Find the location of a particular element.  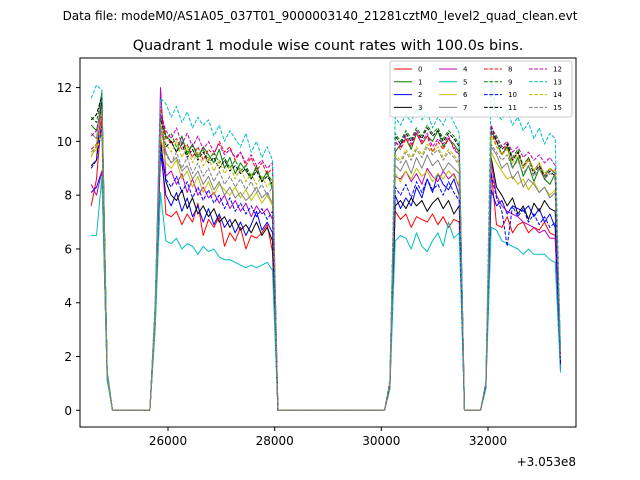

legend-label-0: 0 is located at coordinates (420, 70).